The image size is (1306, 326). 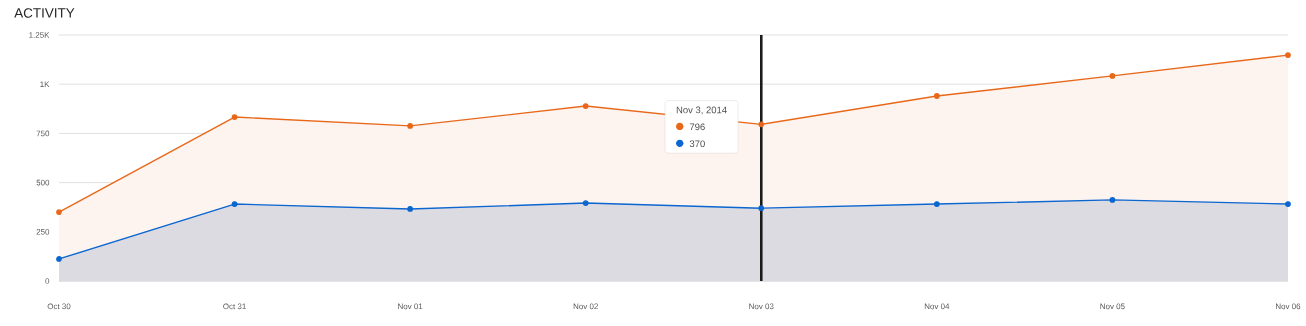 I want to click on annotation: 370, so click(x=697, y=144).